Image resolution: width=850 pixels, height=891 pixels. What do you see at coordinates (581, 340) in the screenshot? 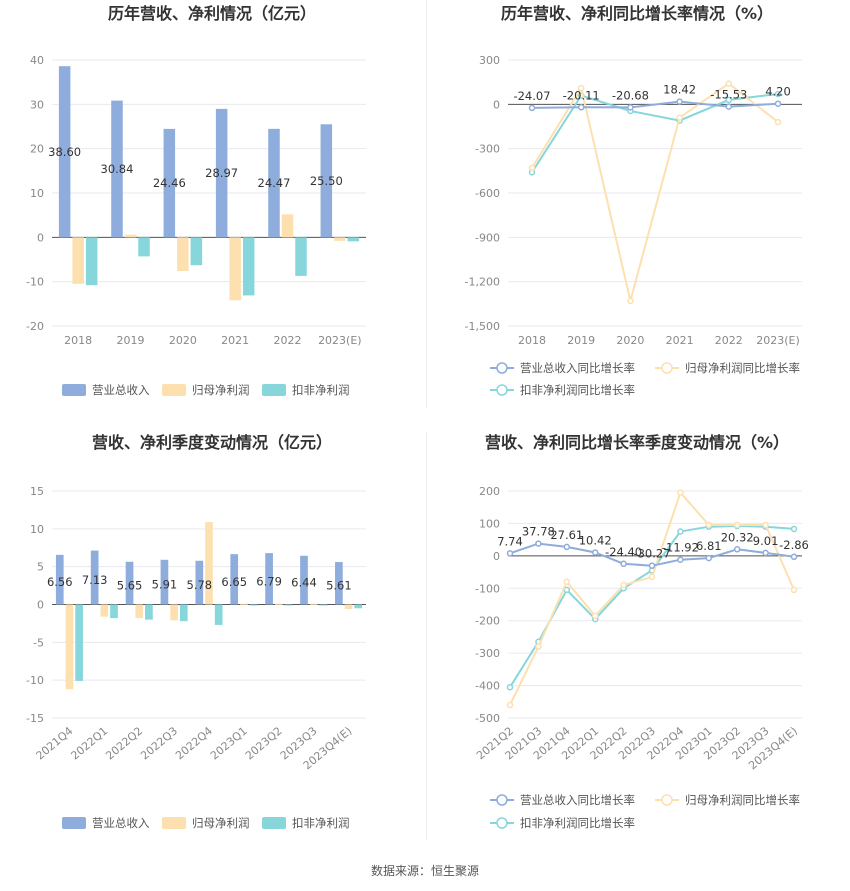
I see `x-tick-label: 2019` at bounding box center [581, 340].